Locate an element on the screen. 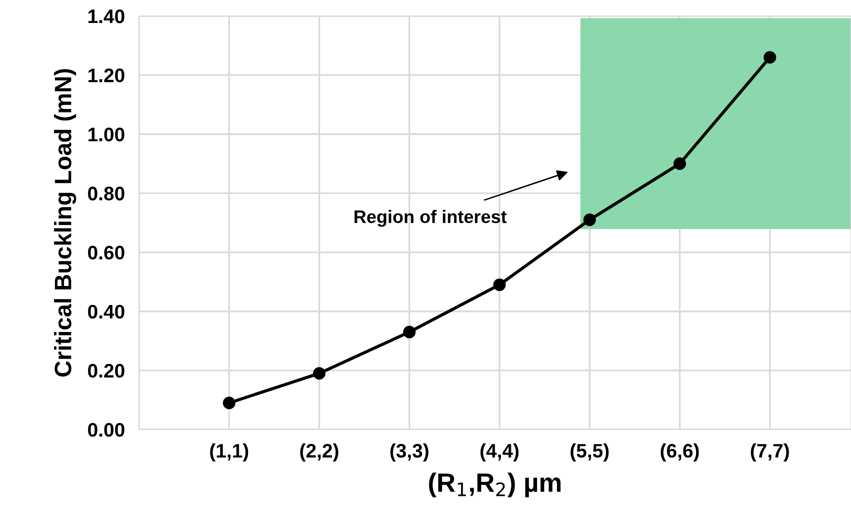  y-axis-title: Critical Buckling Load (mN) is located at coordinates (65, 223).